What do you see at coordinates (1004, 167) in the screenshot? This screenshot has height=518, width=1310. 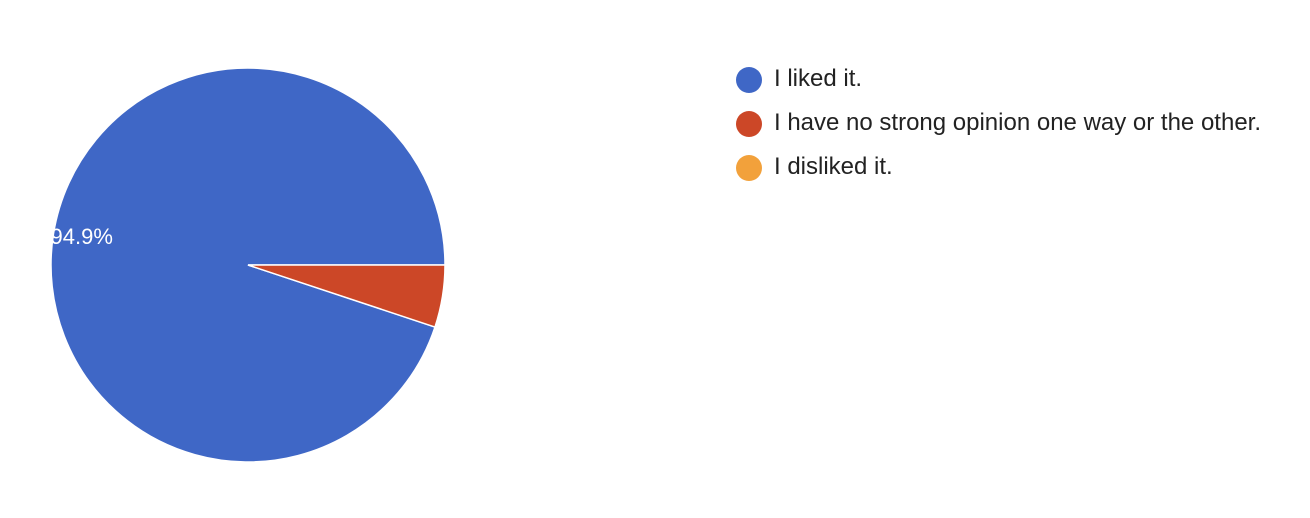 I see `legend-item-disliked: I disliked it.` at bounding box center [1004, 167].